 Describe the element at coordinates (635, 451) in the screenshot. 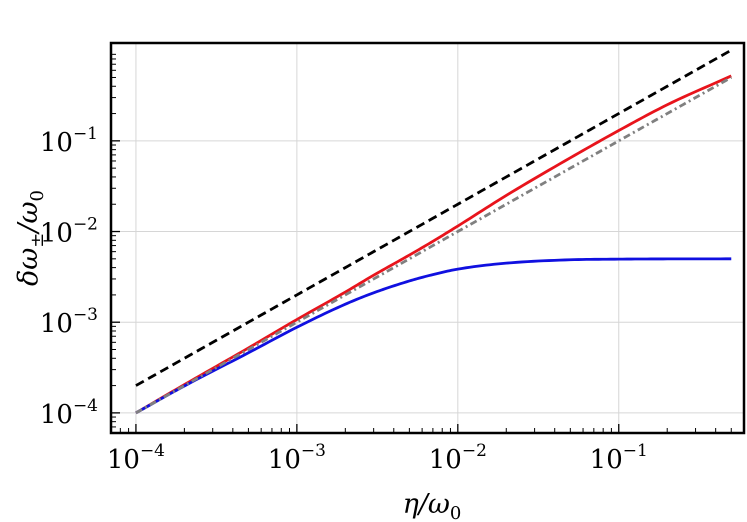

I see `x-tick-exponent: −1` at that location.